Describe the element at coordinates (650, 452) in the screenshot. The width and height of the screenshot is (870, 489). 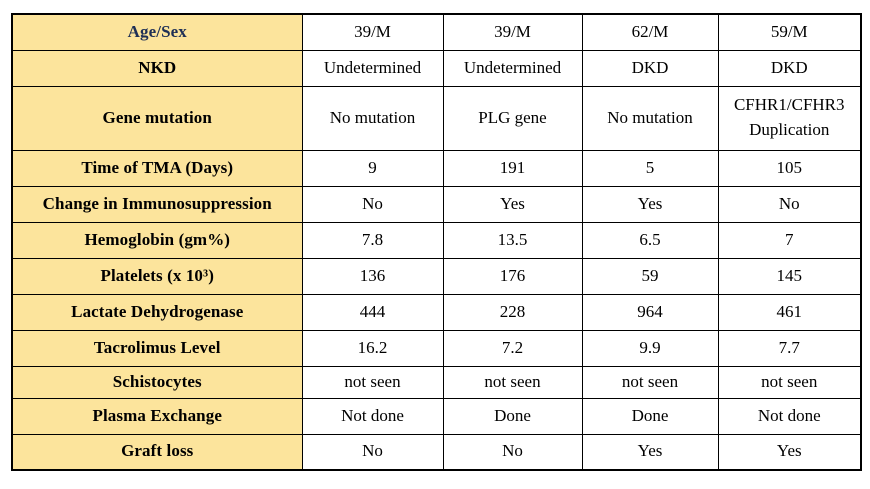
I see `value-cell-graft-loss-patient-3: Yes` at that location.